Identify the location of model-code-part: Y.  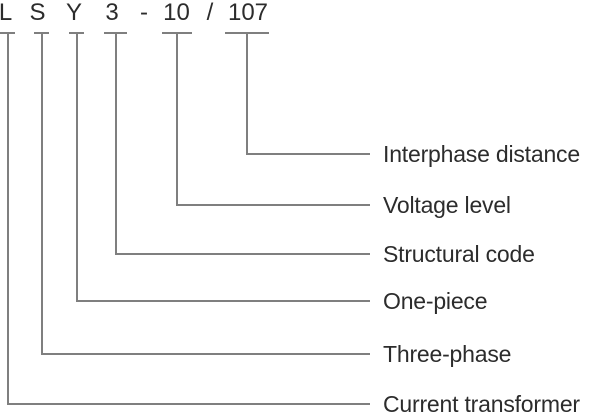
(74, 13).